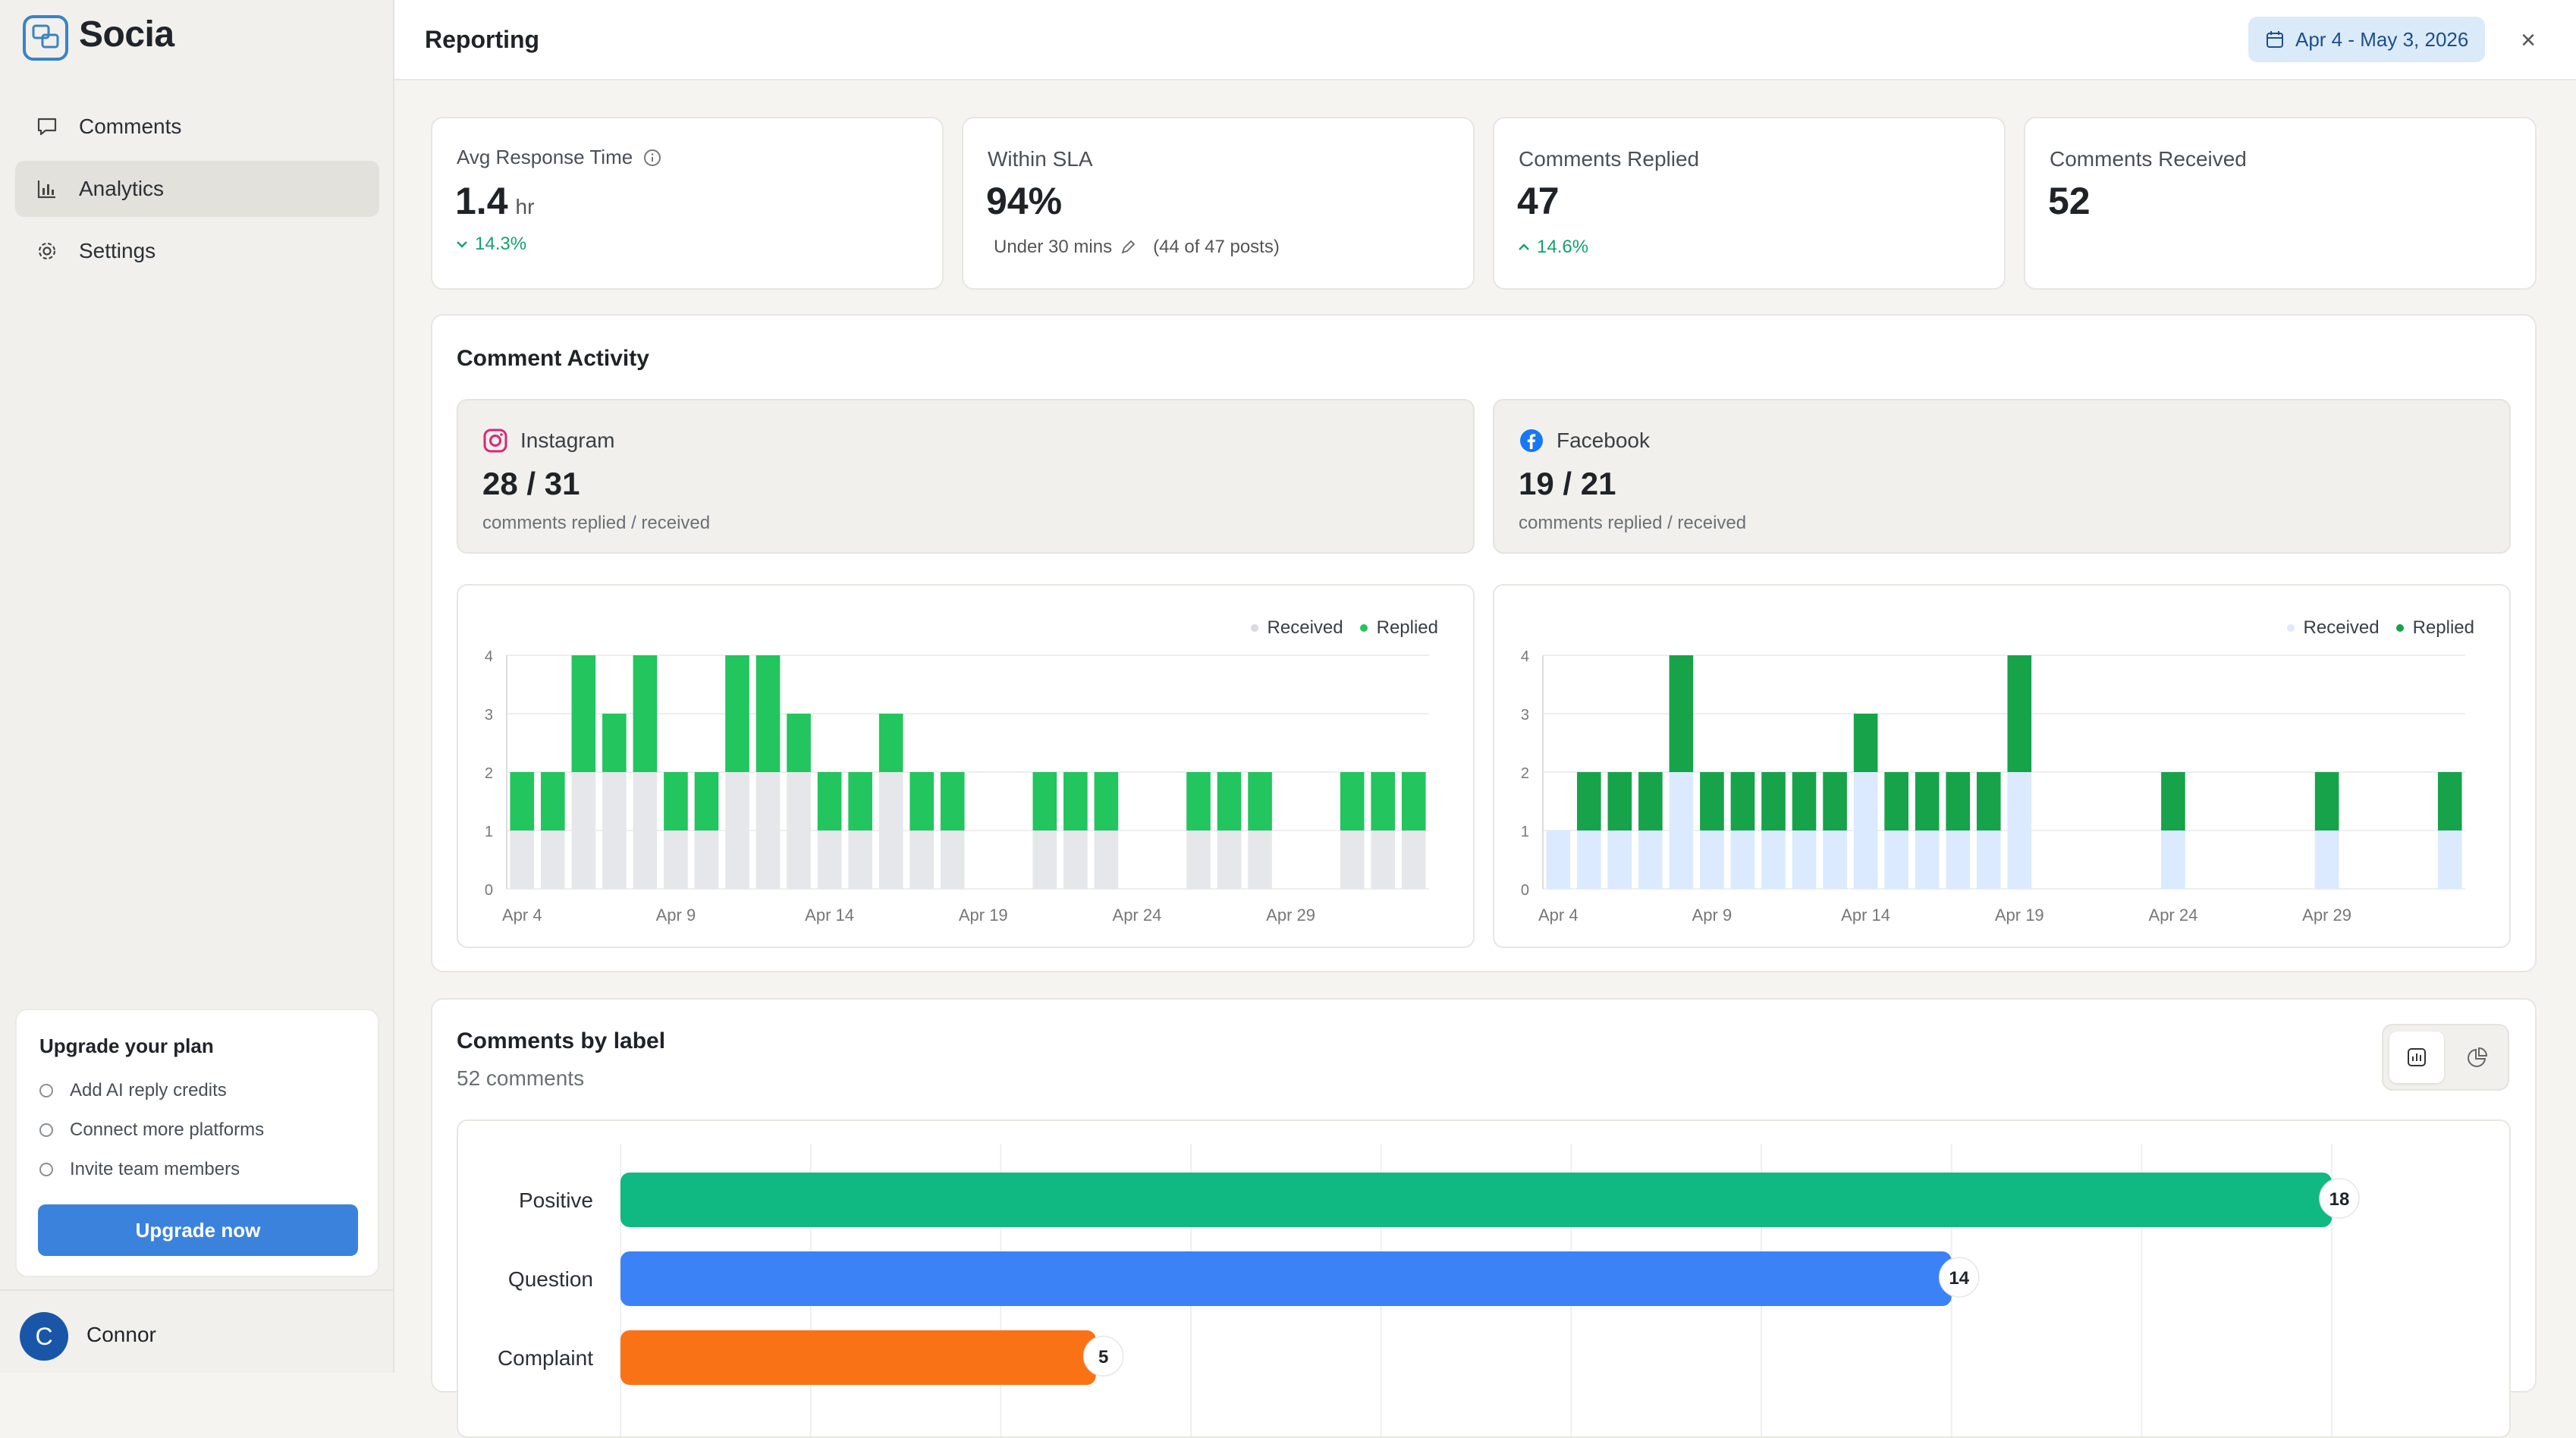 This screenshot has width=2576, height=1438. Describe the element at coordinates (1959, 1277) in the screenshot. I see `value-badge` at that location.